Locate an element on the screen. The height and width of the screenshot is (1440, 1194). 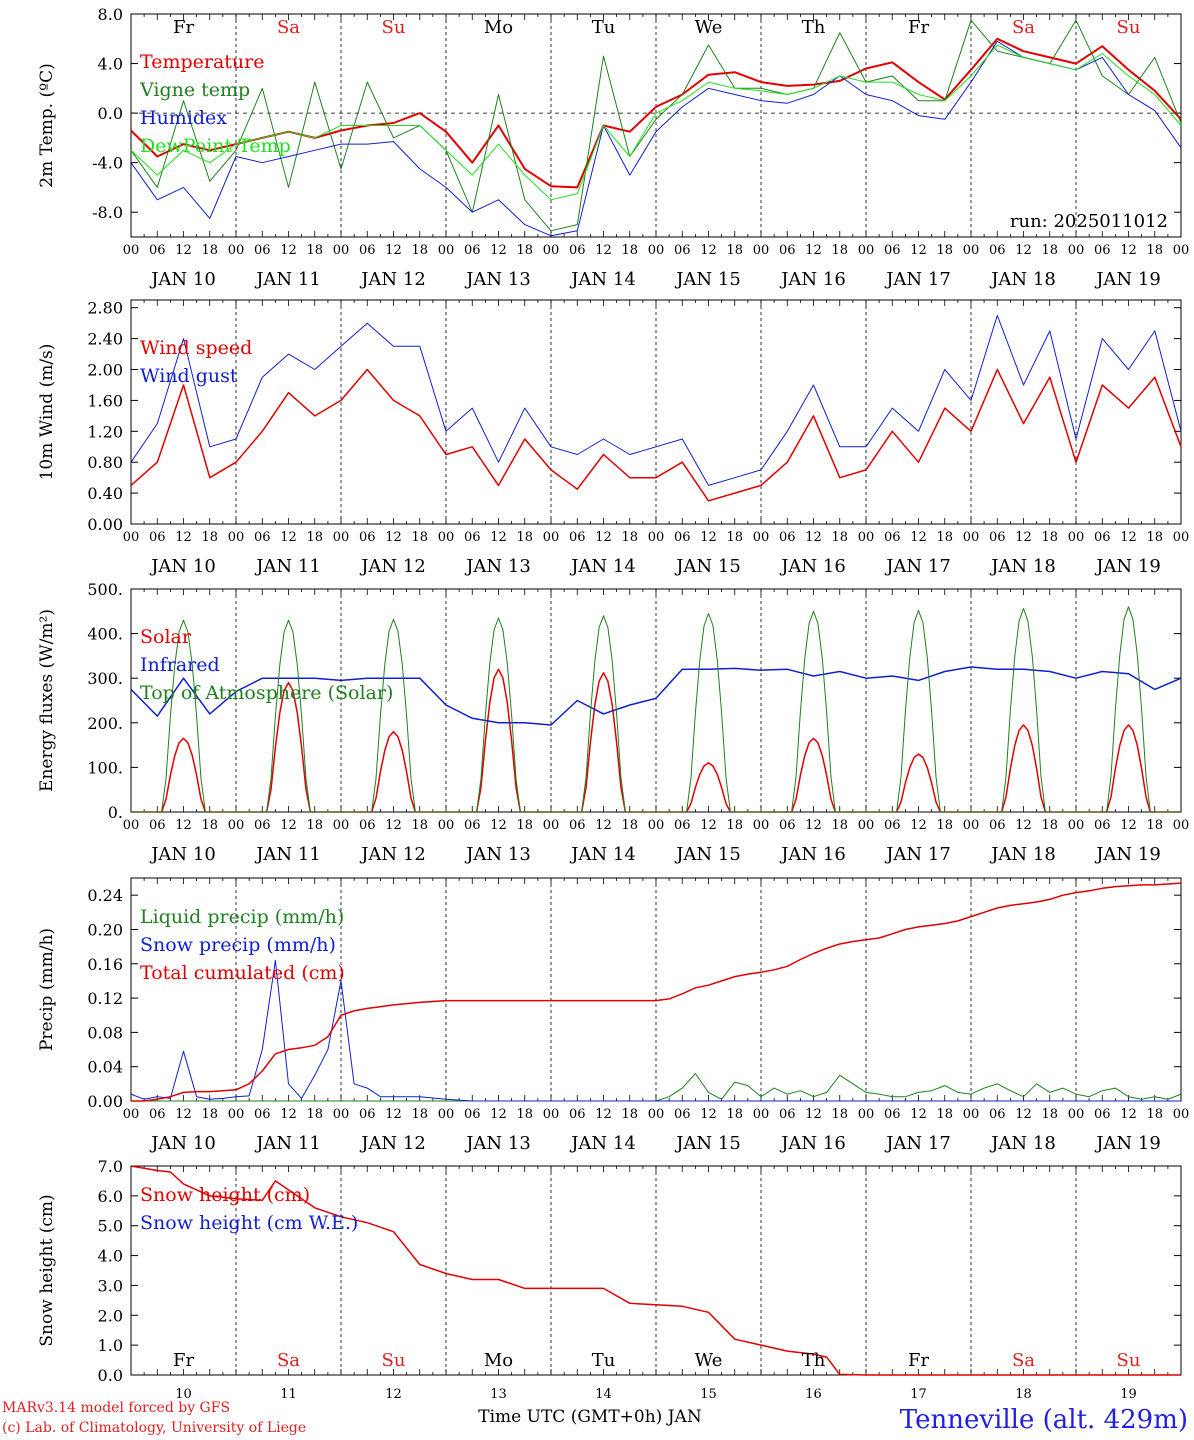
date-label: JAN 13 is located at coordinates (497, 854).